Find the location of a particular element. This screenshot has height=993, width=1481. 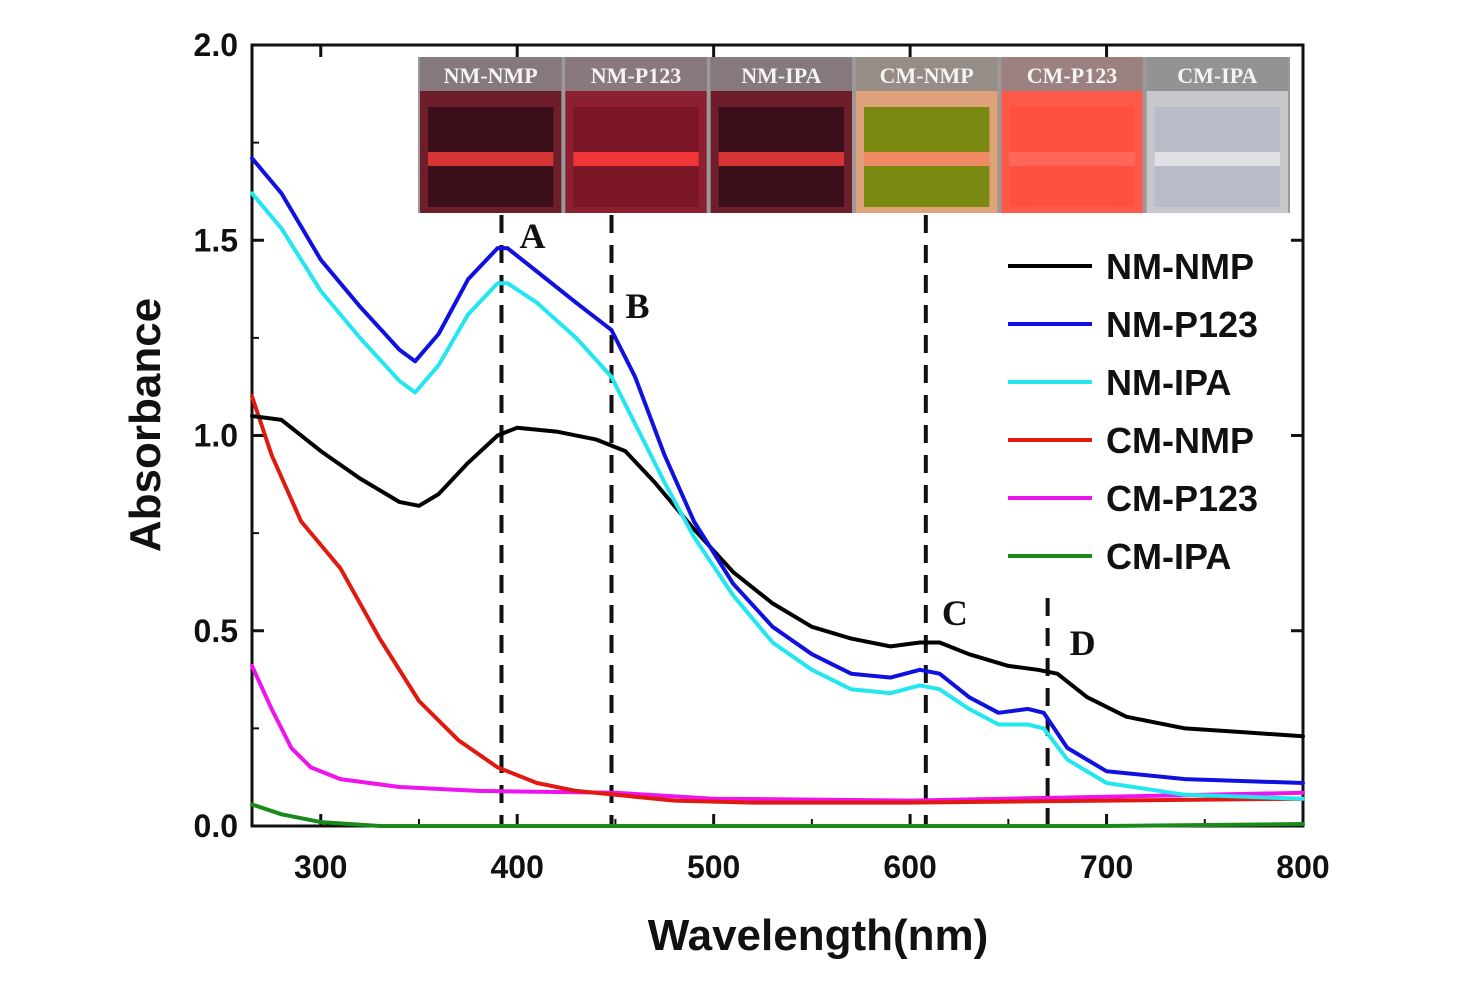

x-tick-label: 700 is located at coordinates (1106, 867).